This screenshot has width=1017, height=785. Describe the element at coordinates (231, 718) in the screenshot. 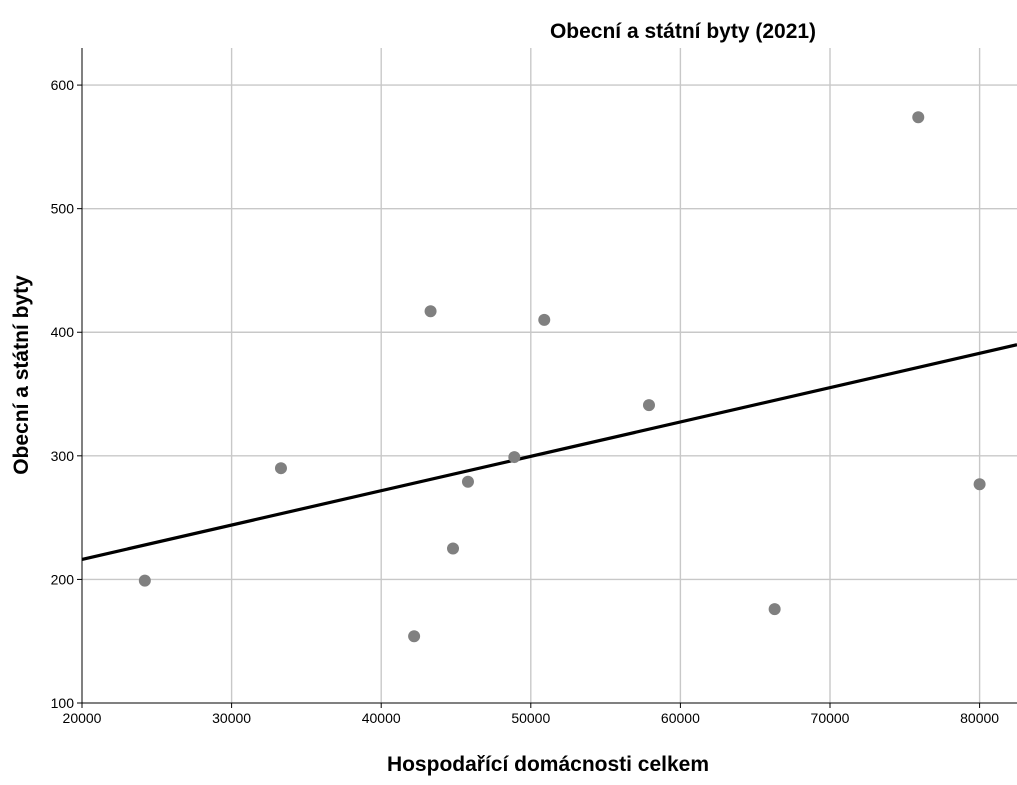

I see `x-tick-label: 30000` at that location.